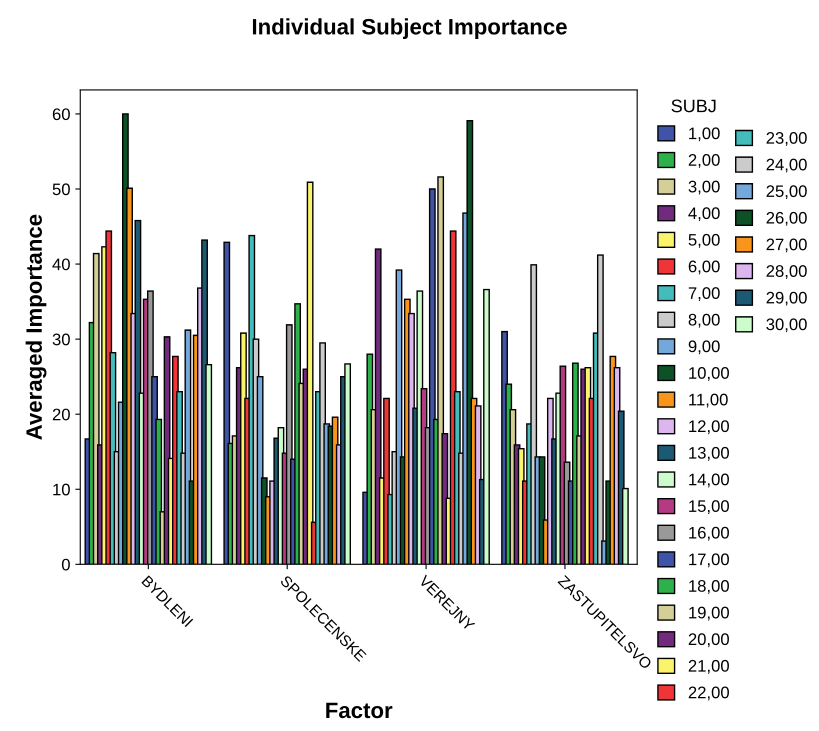 This screenshot has height=731, width=819. I want to click on legend-label: 11,00, so click(708, 401).